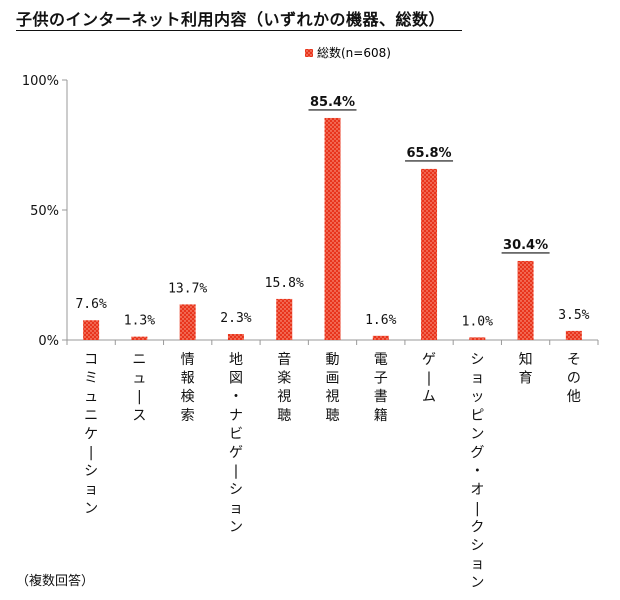 The width and height of the screenshot is (620, 600). Describe the element at coordinates (477, 471) in the screenshot. I see `category-label: ショッピング・オ|クション` at that location.